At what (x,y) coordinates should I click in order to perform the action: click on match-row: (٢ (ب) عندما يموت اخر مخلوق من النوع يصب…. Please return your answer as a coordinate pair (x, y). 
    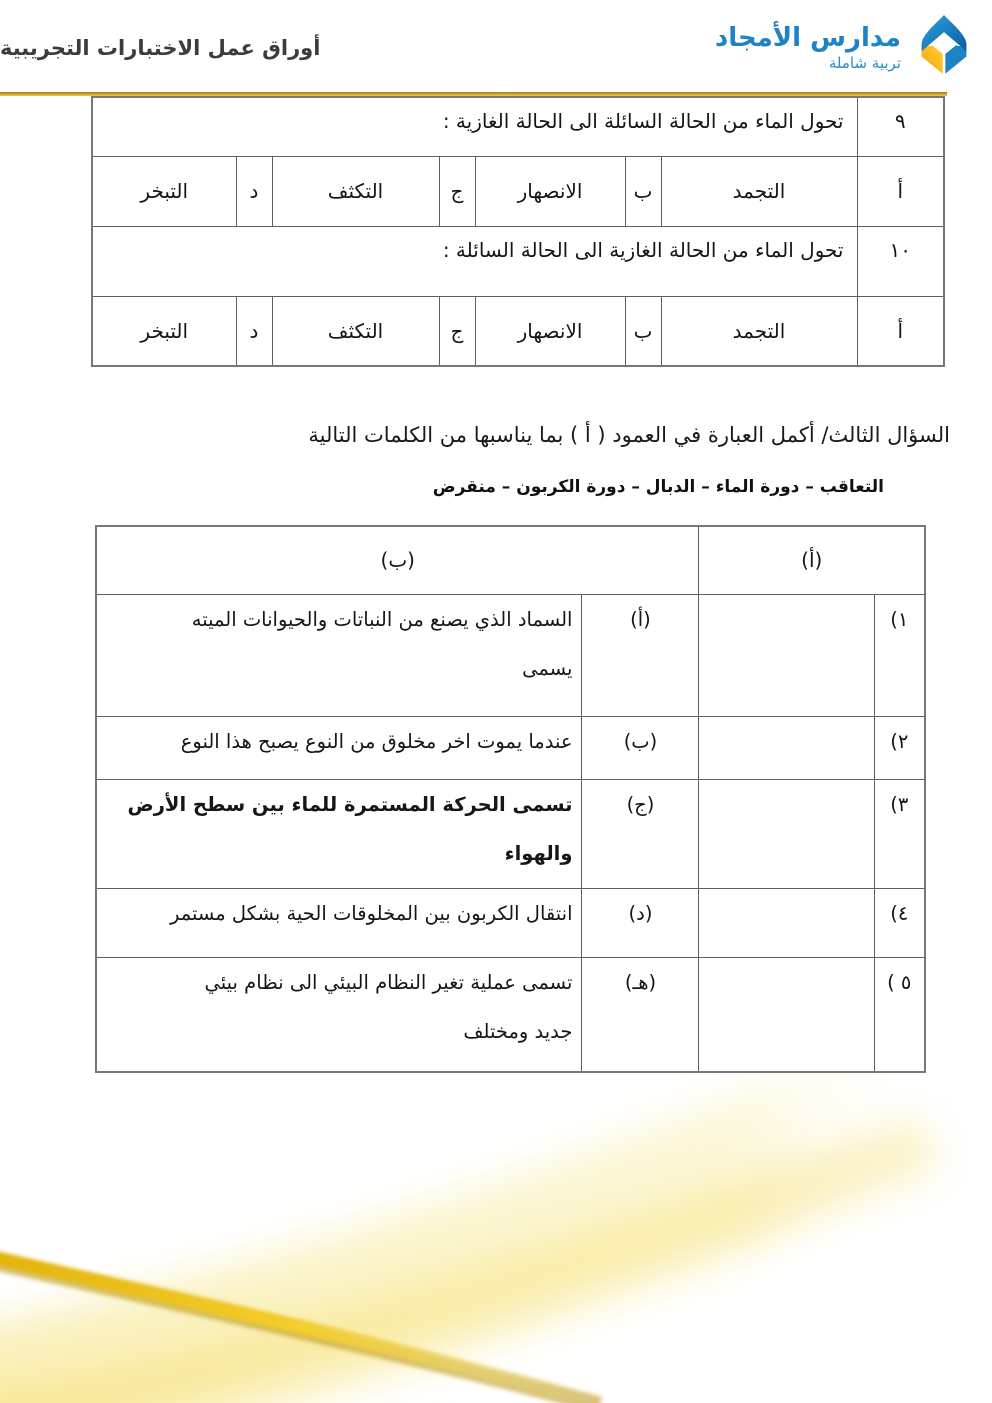
    Looking at the image, I should click on (510, 747).